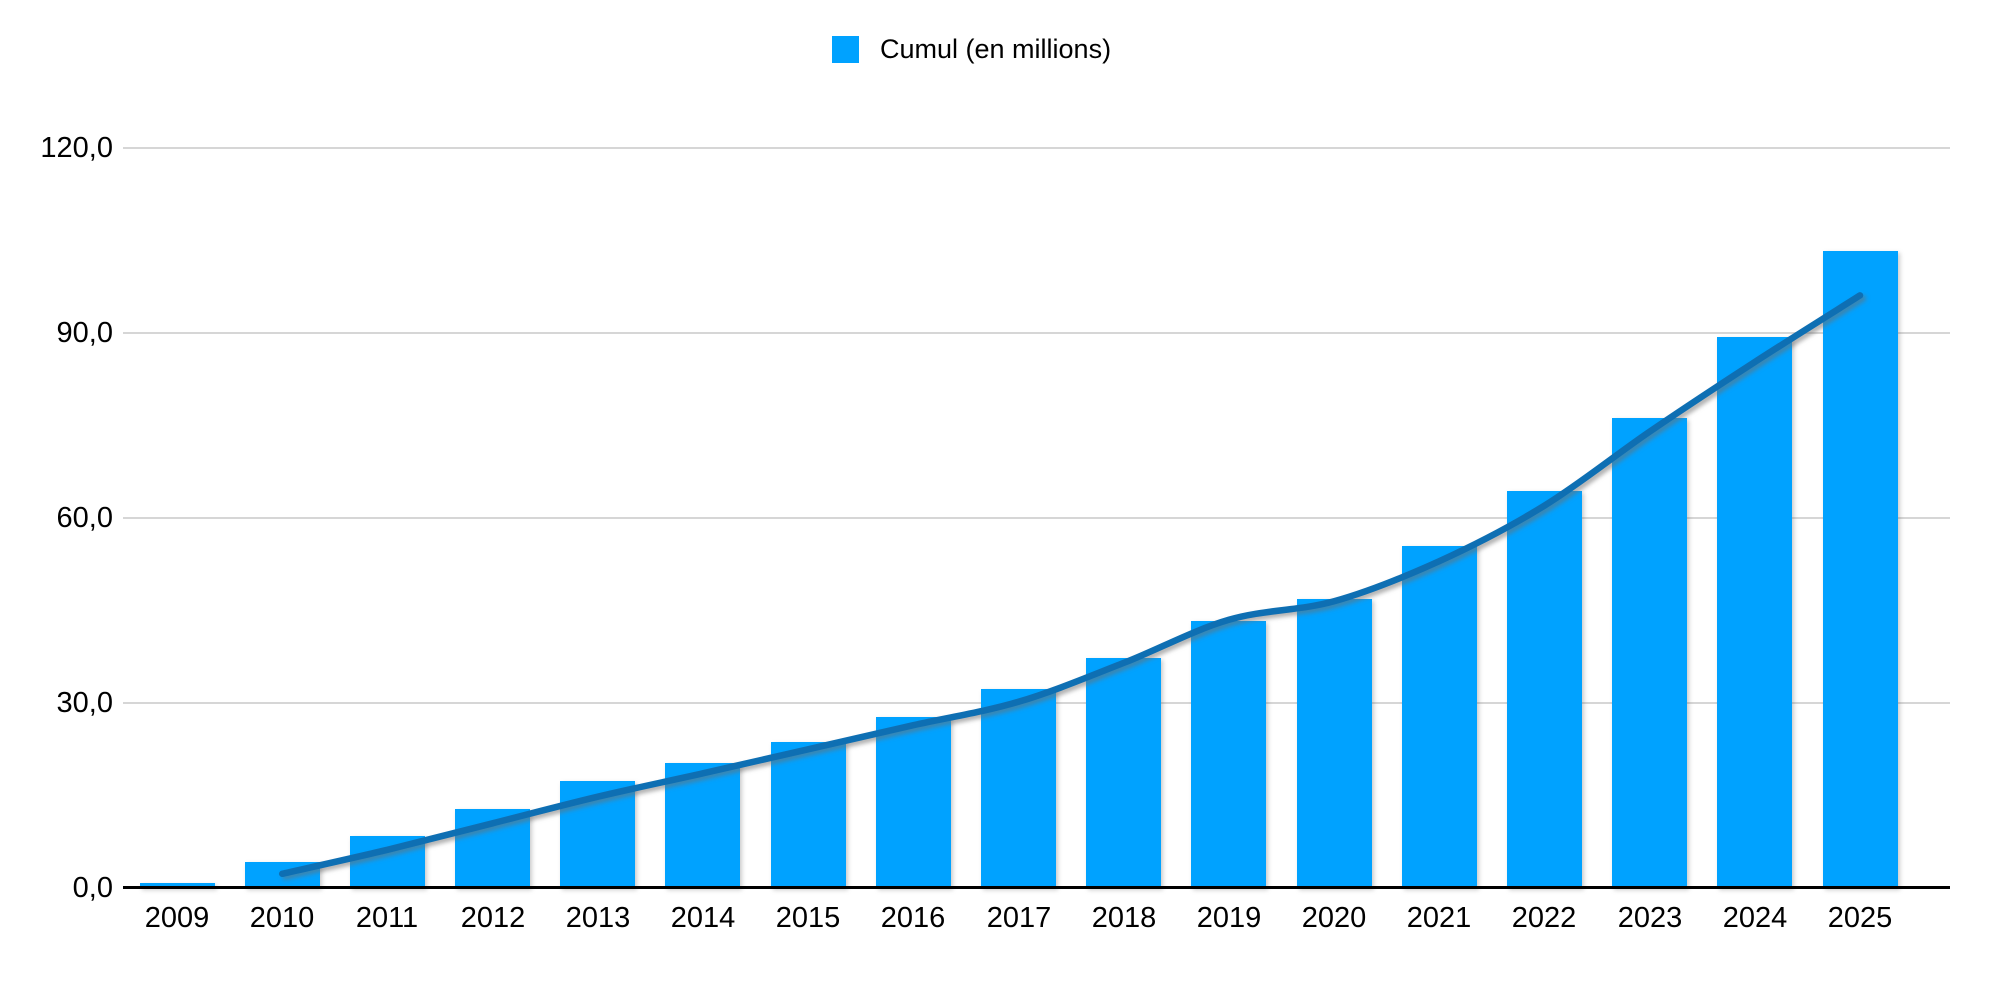 This screenshot has width=1994, height=1000. What do you see at coordinates (1334, 918) in the screenshot?
I see `x-axis-tick-label-2020: 2020` at bounding box center [1334, 918].